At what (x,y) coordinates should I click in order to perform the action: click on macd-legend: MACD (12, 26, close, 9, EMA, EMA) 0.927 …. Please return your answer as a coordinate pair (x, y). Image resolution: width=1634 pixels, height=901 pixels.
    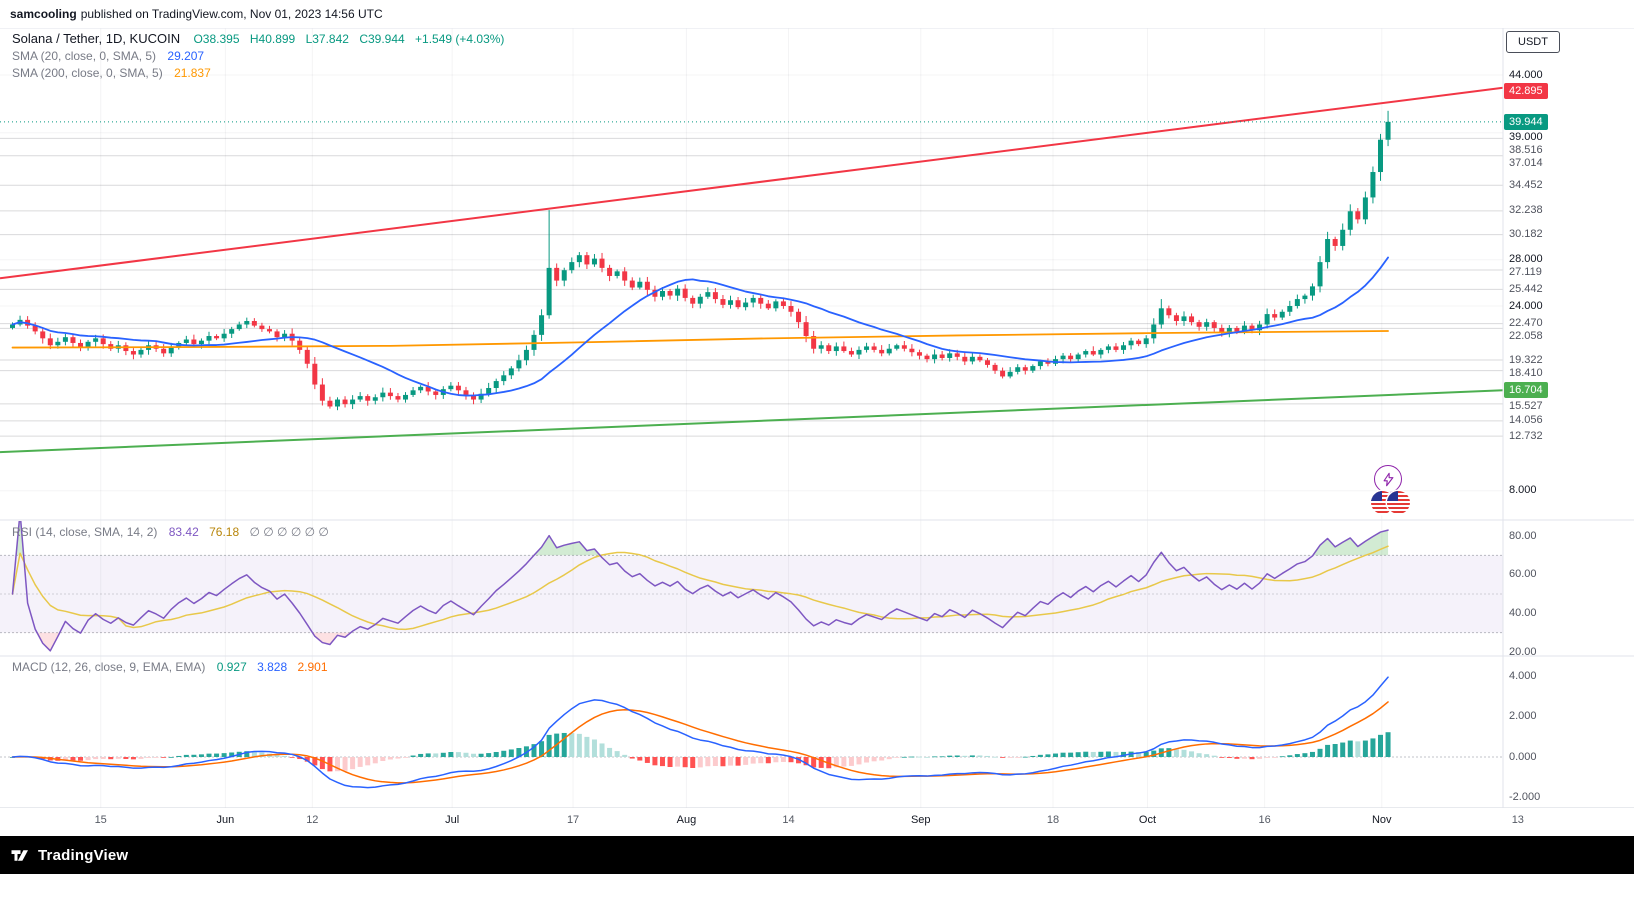
    Looking at the image, I should click on (173, 667).